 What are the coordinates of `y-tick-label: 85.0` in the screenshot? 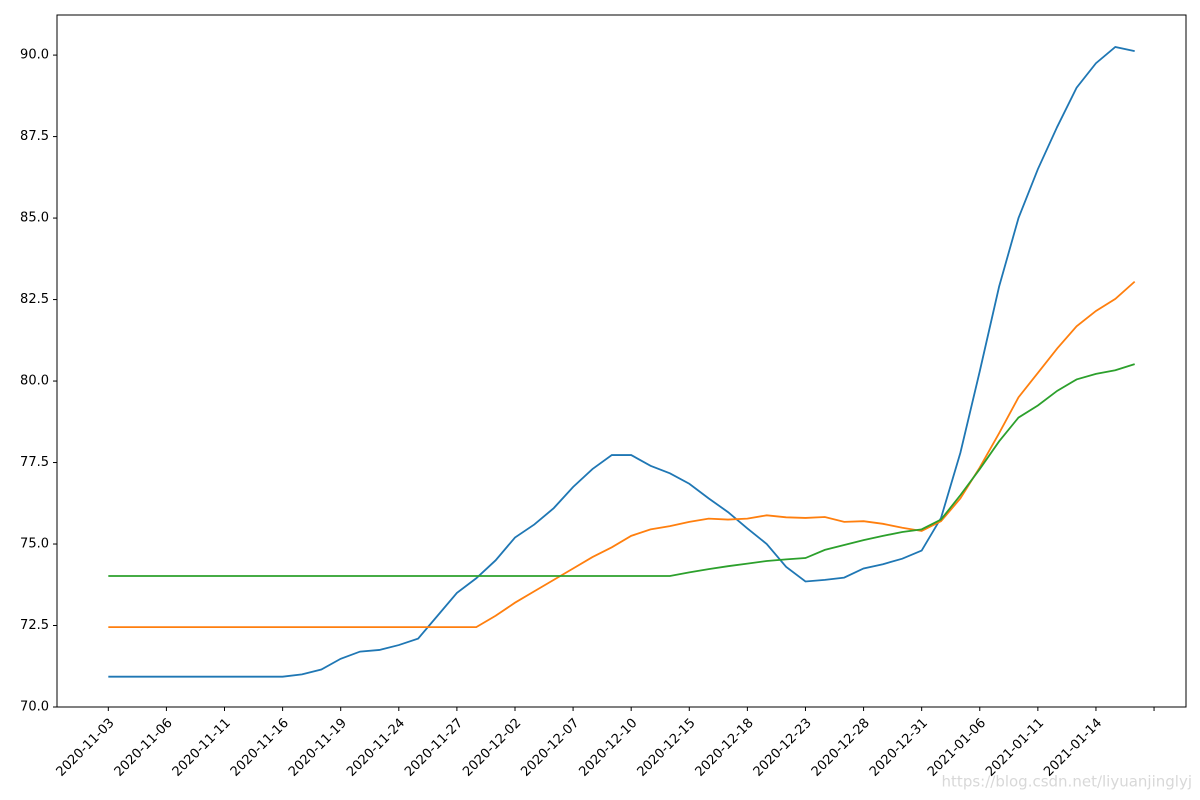 It's located at (34, 218).